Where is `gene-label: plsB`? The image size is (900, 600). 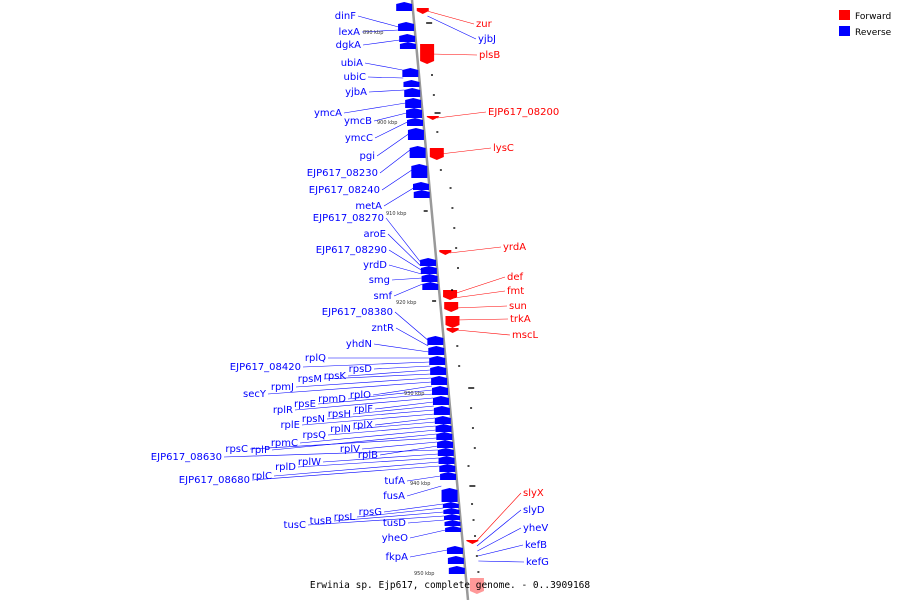 gene-label: plsB is located at coordinates (489, 55).